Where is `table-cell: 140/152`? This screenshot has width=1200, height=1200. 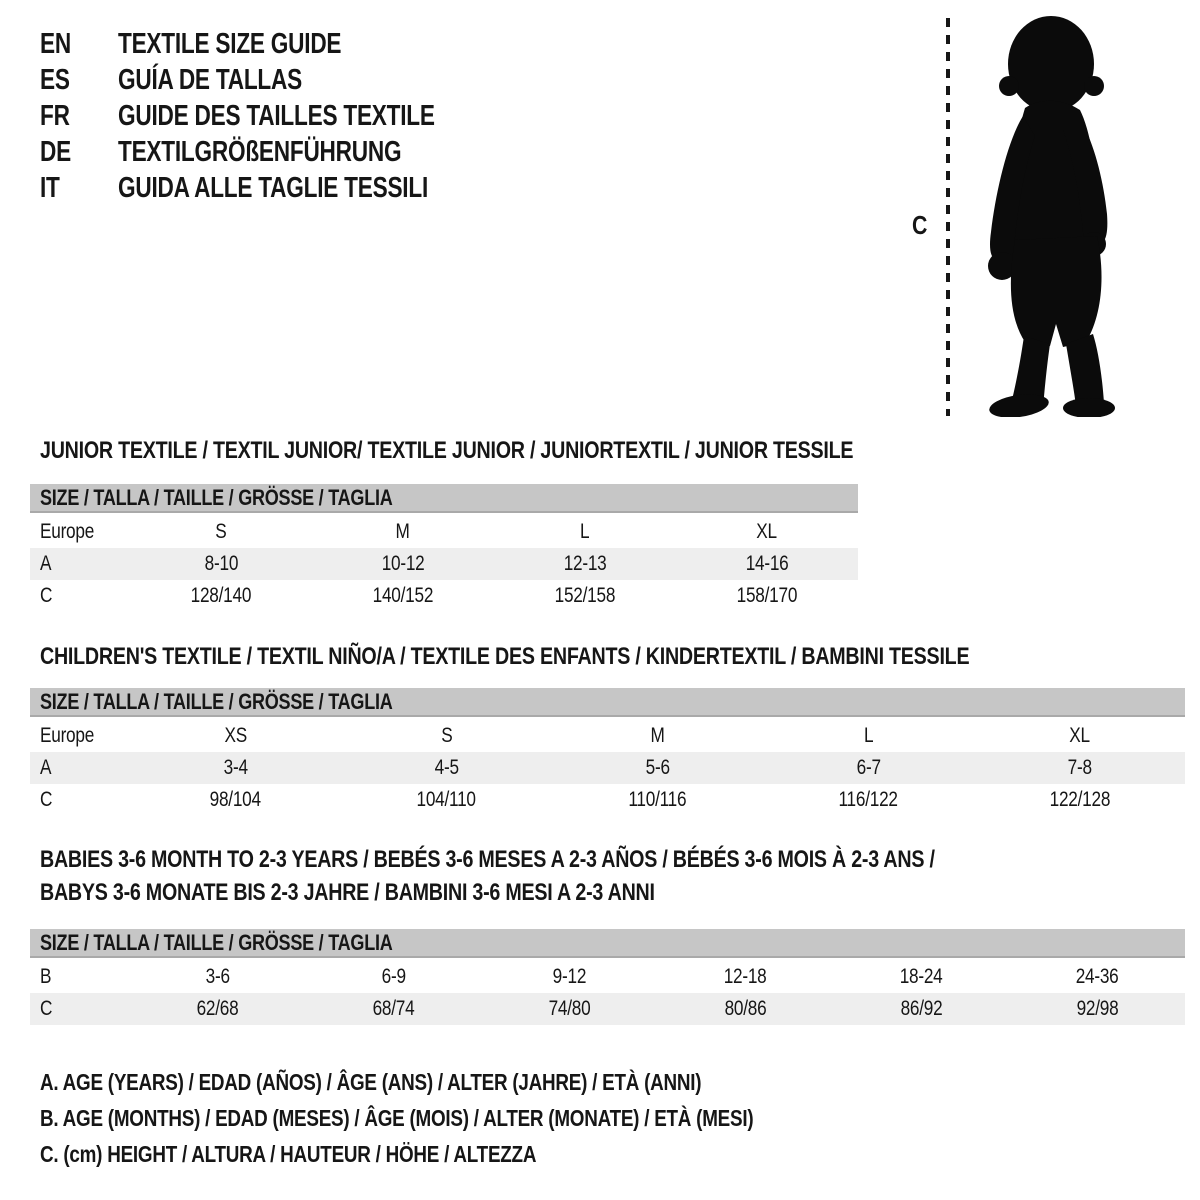
table-cell: 140/152 is located at coordinates (403, 595).